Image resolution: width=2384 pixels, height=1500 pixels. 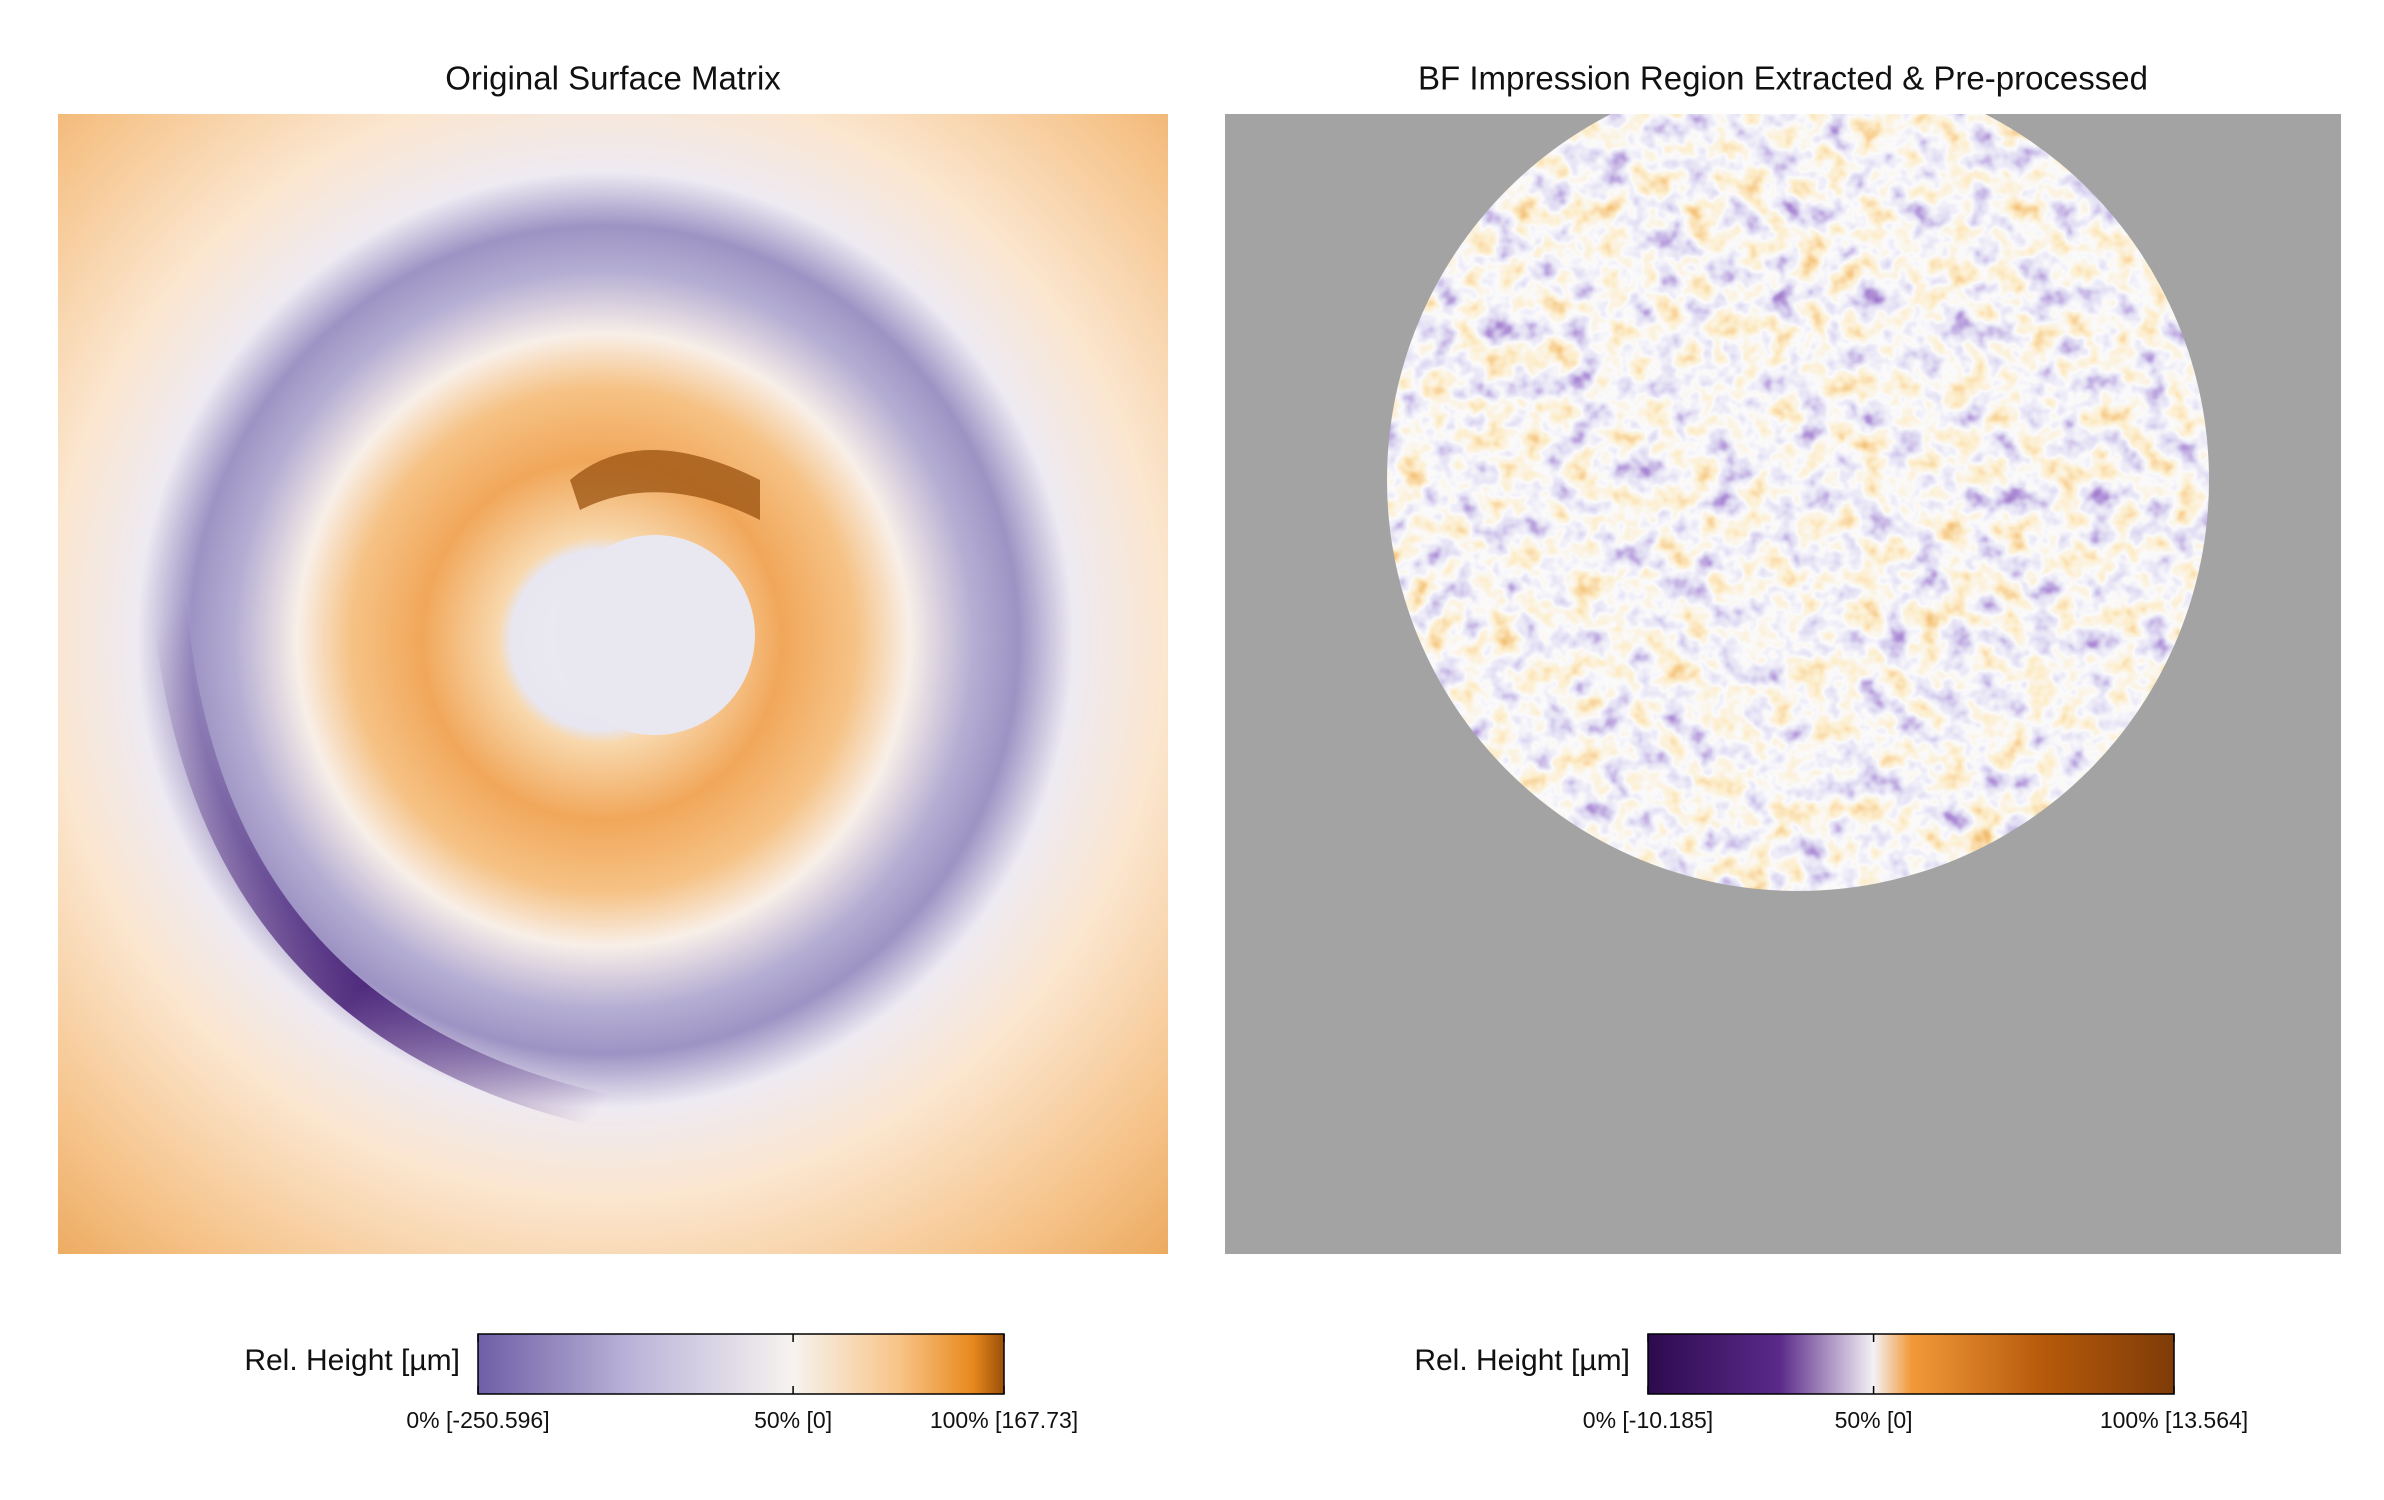 I want to click on colorbar-tick-label: 100% [13.564], so click(x=2174, y=1420).